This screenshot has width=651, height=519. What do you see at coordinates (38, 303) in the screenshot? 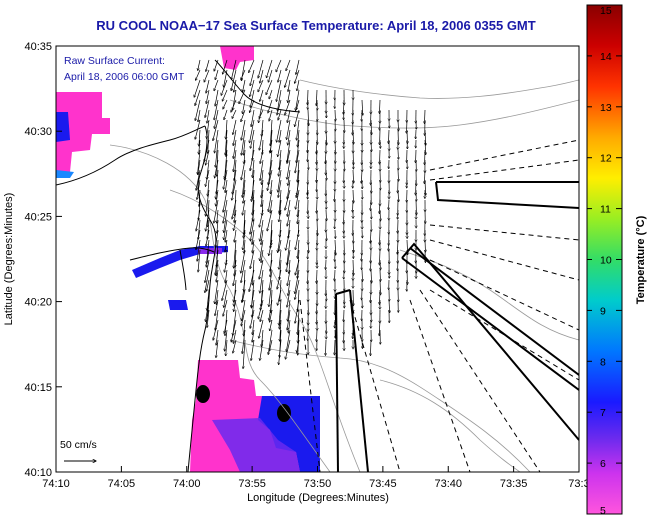
I see `y-tick-label: 40:20` at bounding box center [38, 303].